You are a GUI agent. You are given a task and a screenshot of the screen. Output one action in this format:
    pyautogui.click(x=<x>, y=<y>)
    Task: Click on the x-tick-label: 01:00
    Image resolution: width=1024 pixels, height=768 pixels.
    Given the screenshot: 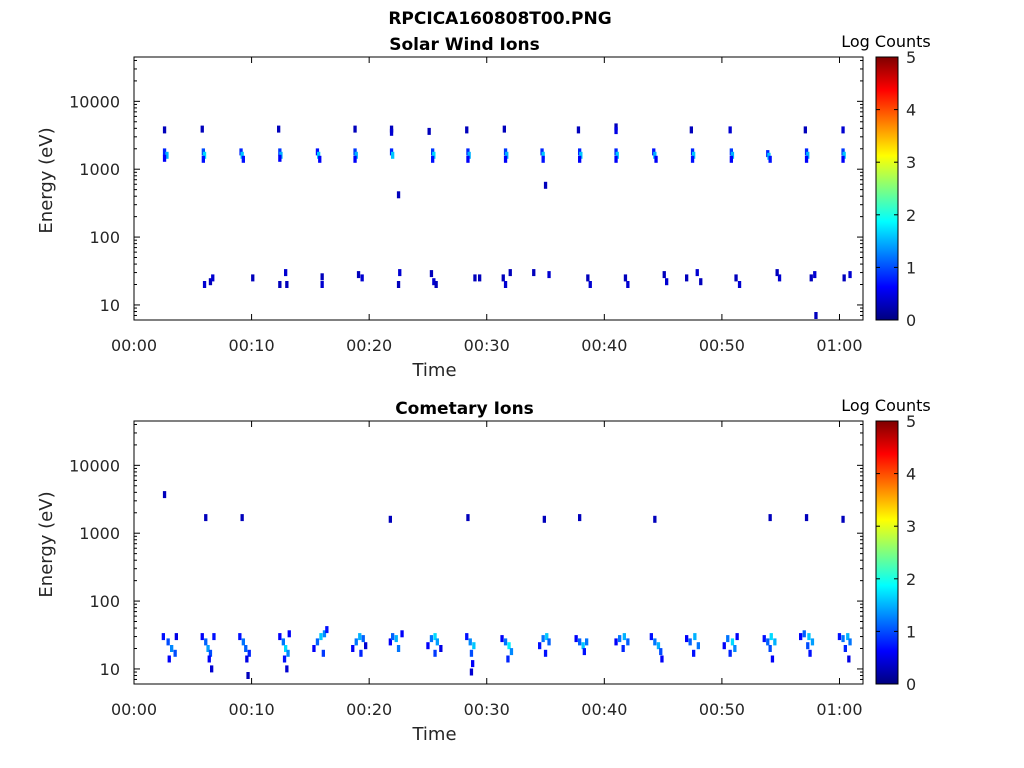 What is the action you would take?
    pyautogui.click(x=839, y=345)
    